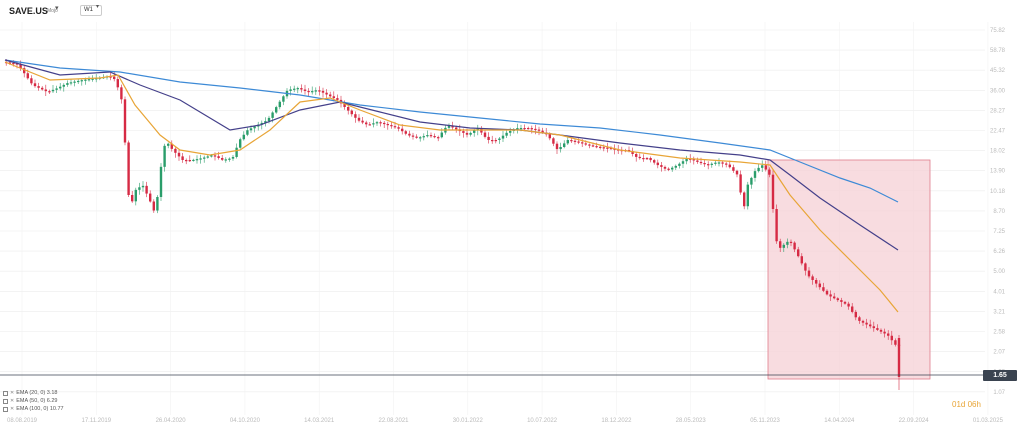 The width and height of the screenshot is (1024, 428). I want to click on x-tick-label: 18.12.2022, so click(616, 421).